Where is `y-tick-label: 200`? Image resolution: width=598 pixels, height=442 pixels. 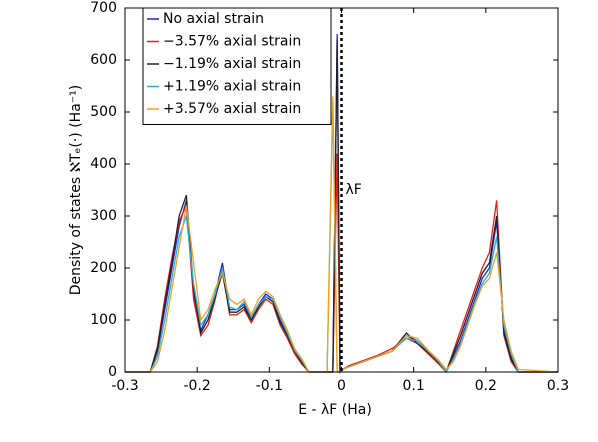
y-tick-label: 200 is located at coordinates (103, 268).